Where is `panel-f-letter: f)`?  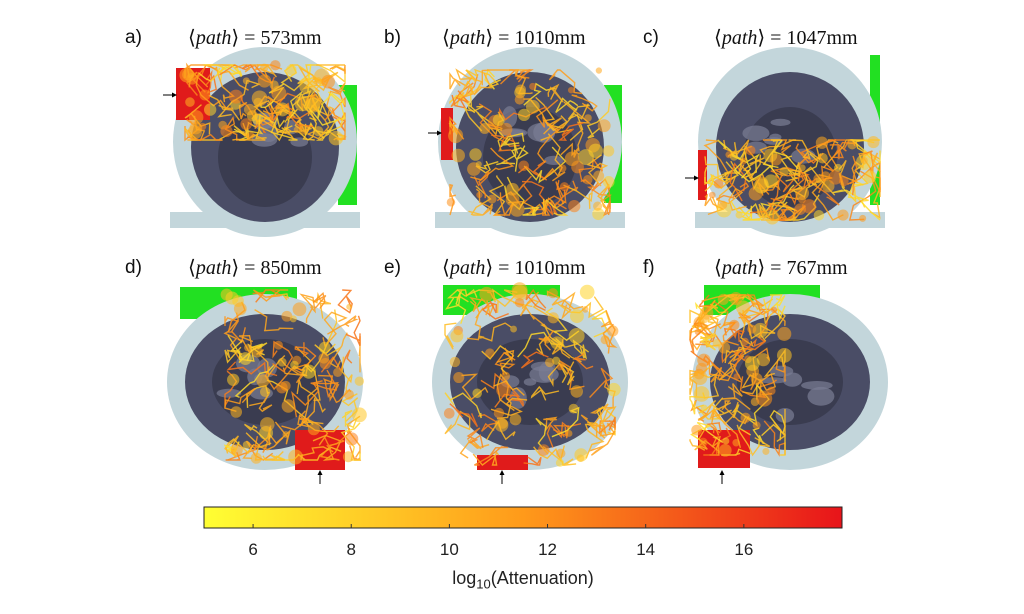 panel-f-letter: f) is located at coordinates (649, 267).